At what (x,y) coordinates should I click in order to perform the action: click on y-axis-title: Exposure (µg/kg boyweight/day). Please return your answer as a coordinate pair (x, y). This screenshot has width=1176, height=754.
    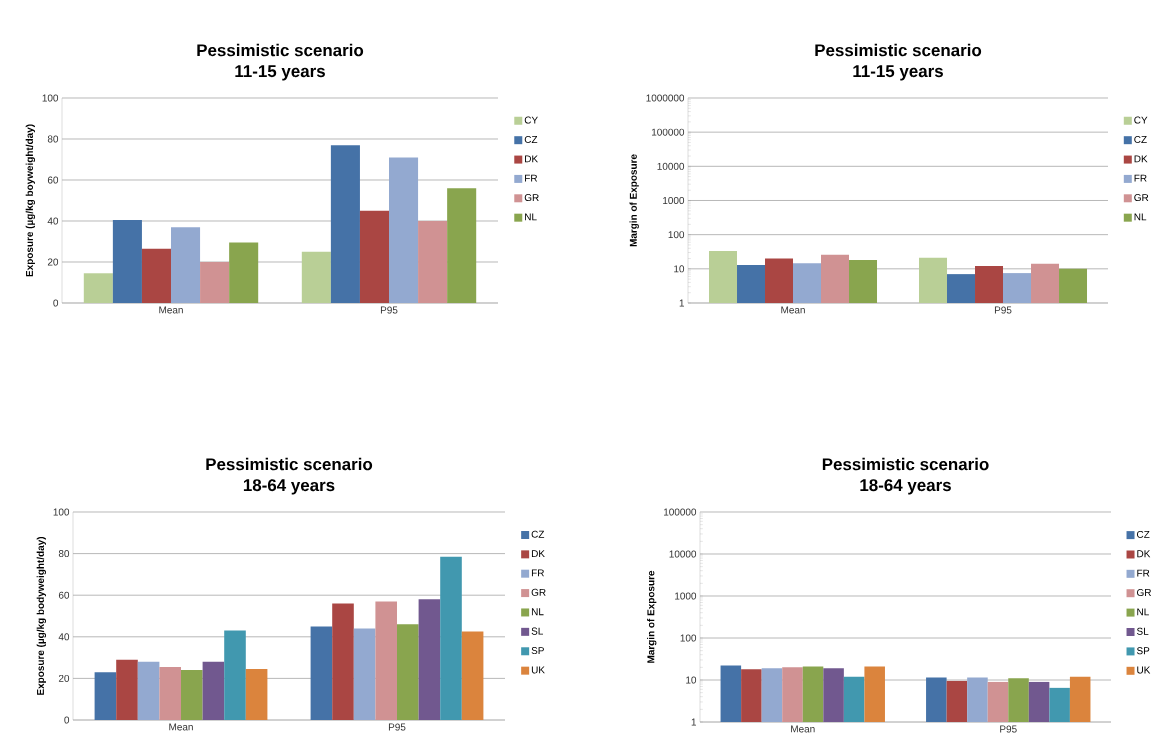
    Looking at the image, I should click on (30, 200).